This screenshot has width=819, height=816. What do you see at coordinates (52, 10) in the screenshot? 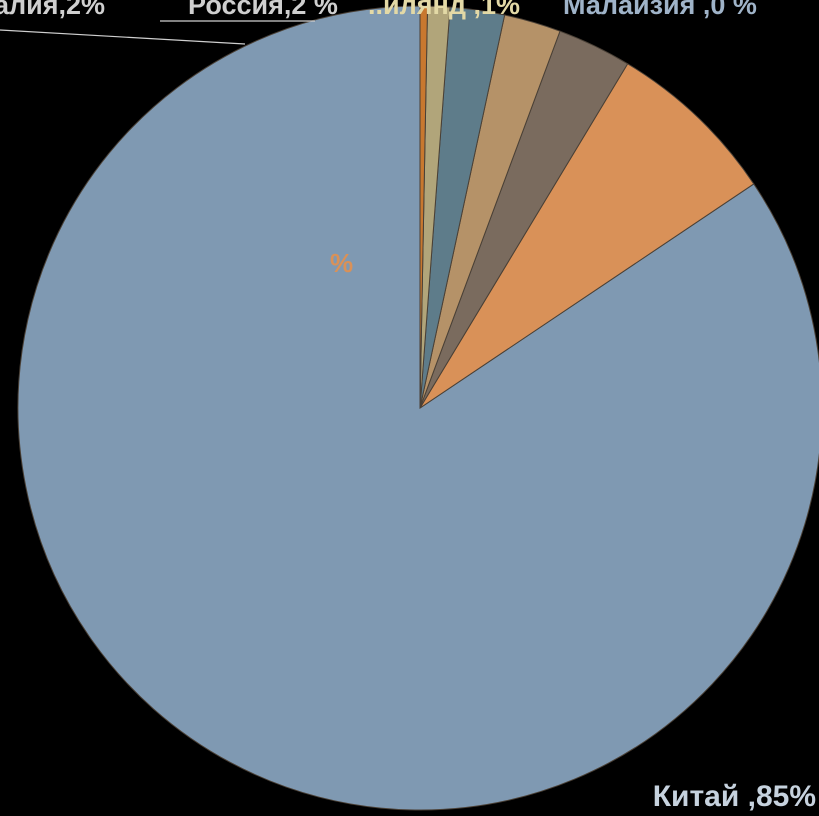
I see `data-label-australia: алия,2%` at bounding box center [52, 10].